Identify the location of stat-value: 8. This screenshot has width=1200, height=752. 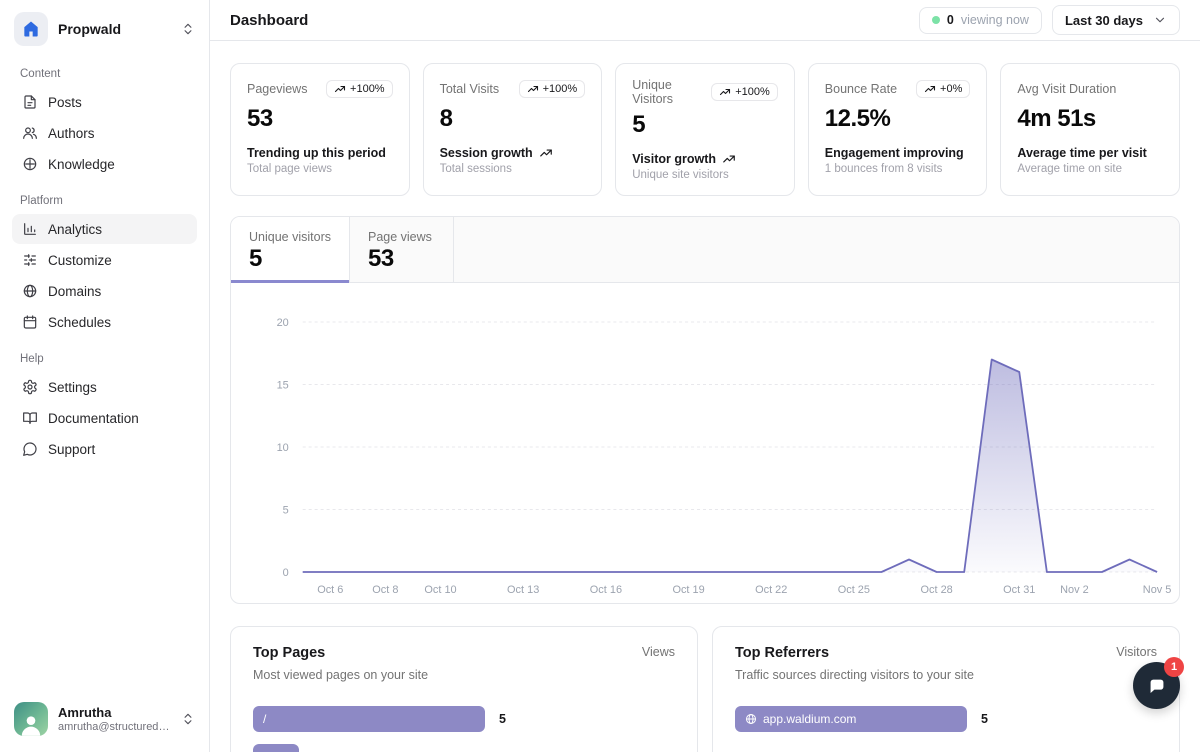
(446, 118).